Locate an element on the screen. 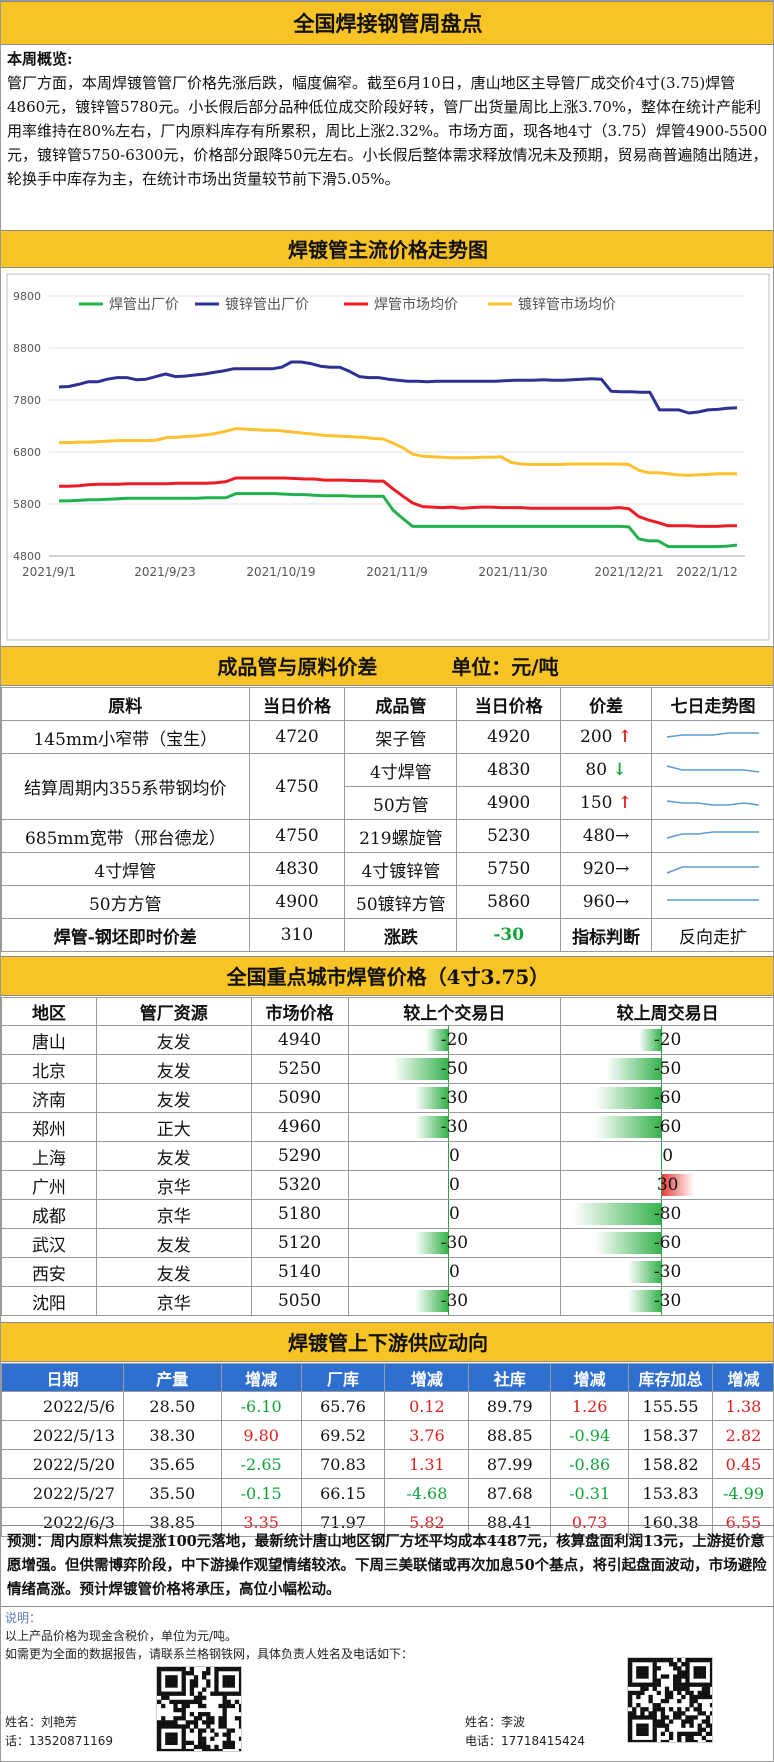 This screenshot has width=774, height=1762. city-source: 友发 is located at coordinates (173, 1156).